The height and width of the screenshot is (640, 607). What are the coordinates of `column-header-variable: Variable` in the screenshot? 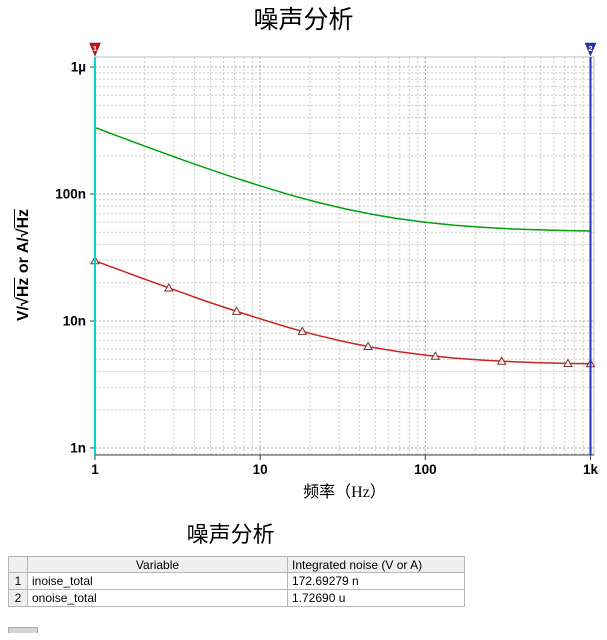 It's located at (157, 564).